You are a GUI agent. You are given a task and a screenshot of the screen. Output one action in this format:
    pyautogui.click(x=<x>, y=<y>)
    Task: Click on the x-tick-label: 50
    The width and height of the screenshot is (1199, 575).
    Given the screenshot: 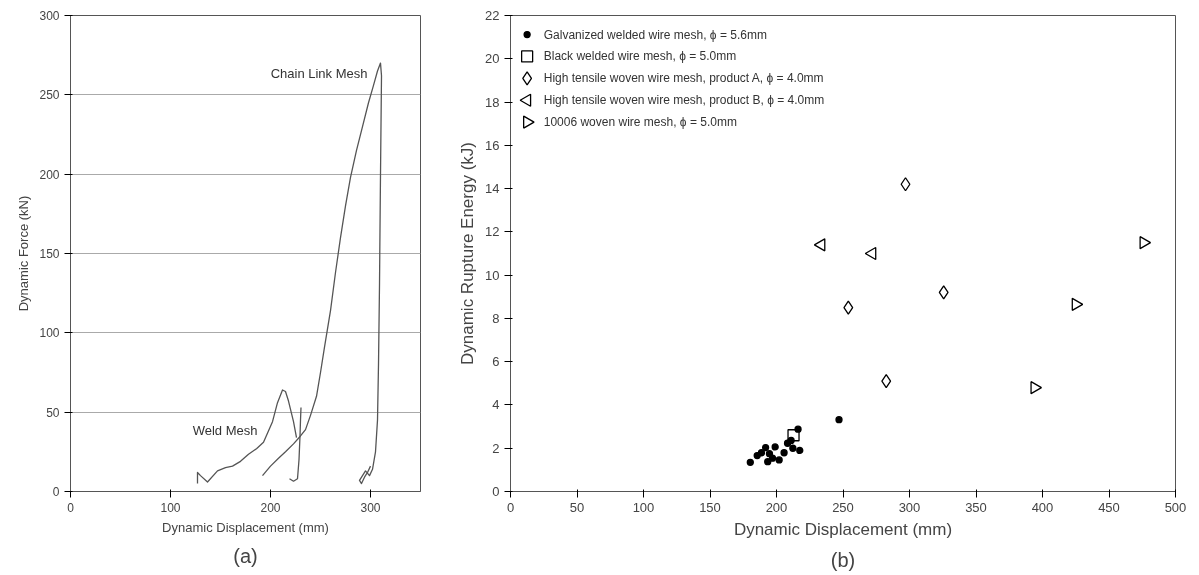 What is the action you would take?
    pyautogui.click(x=577, y=507)
    